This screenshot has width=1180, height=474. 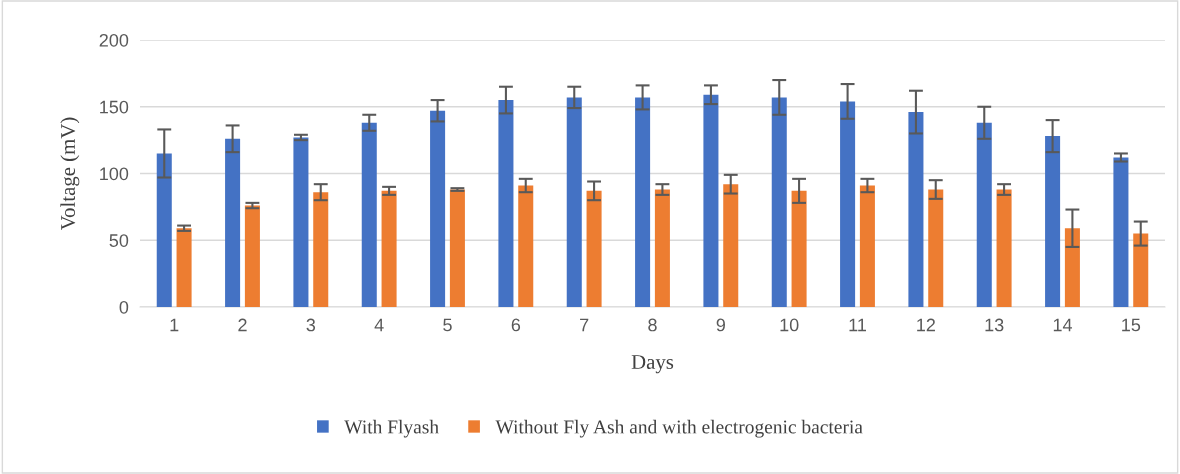 I want to click on x-tick-label: 14, so click(x=1063, y=325).